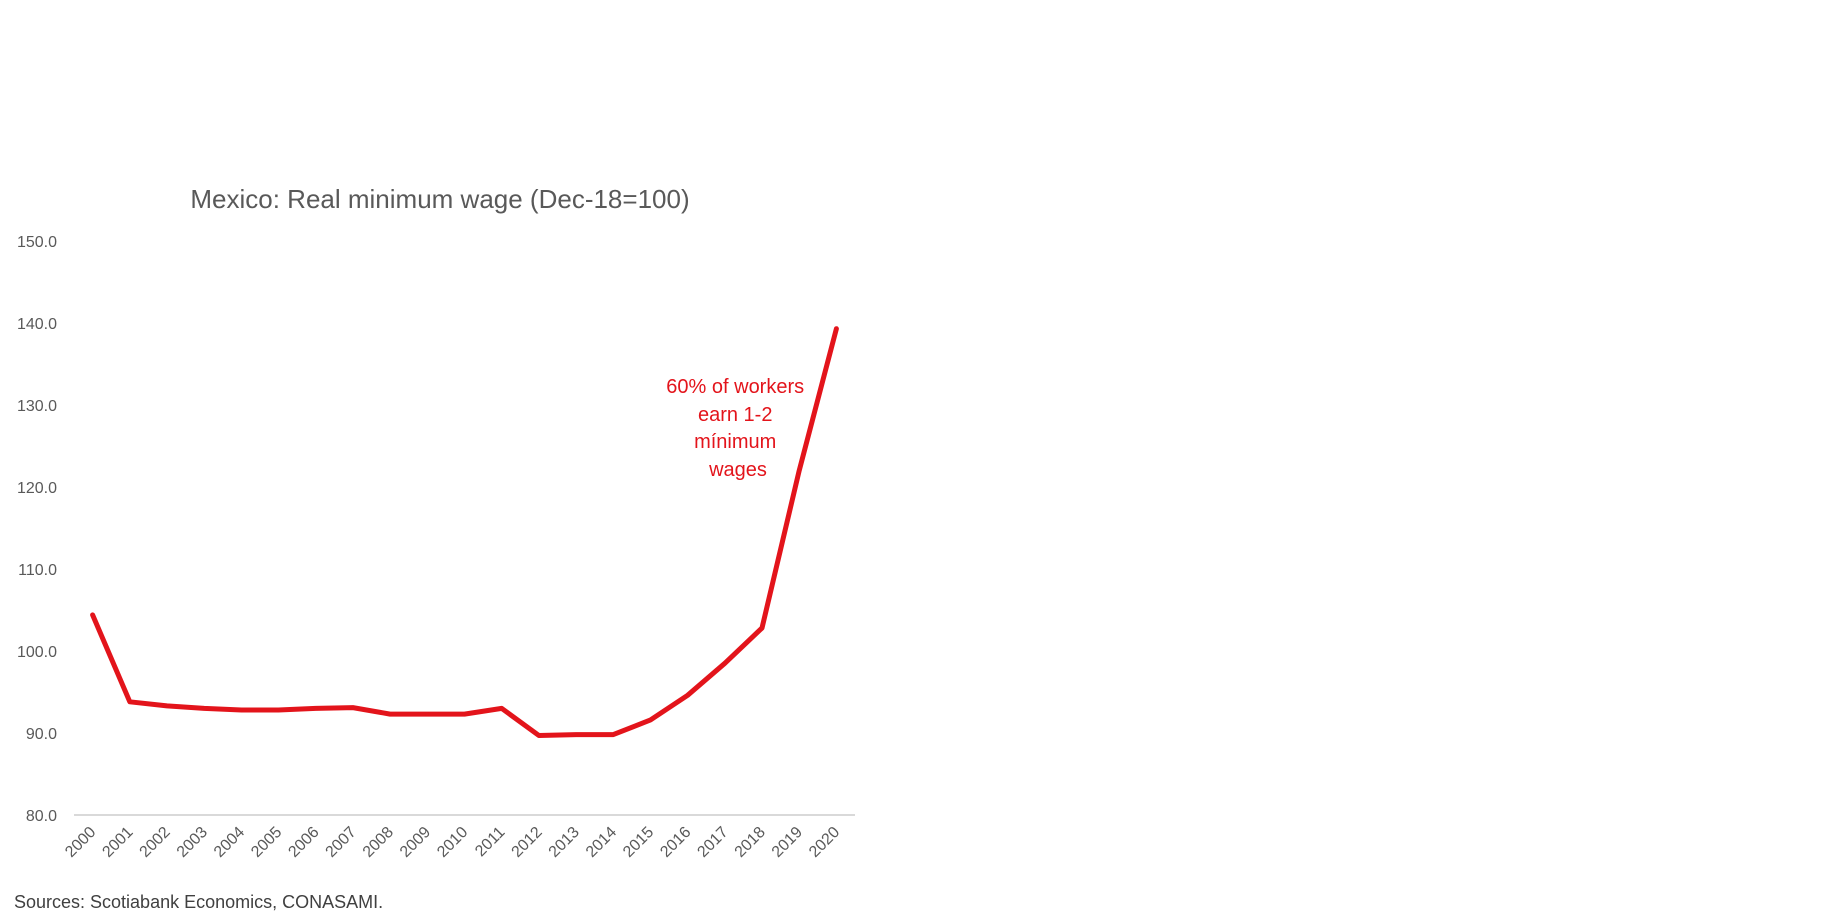 Image resolution: width=1840 pixels, height=919 pixels. Describe the element at coordinates (735, 387) in the screenshot. I see `annotation-line-1: 60% of workers` at that location.